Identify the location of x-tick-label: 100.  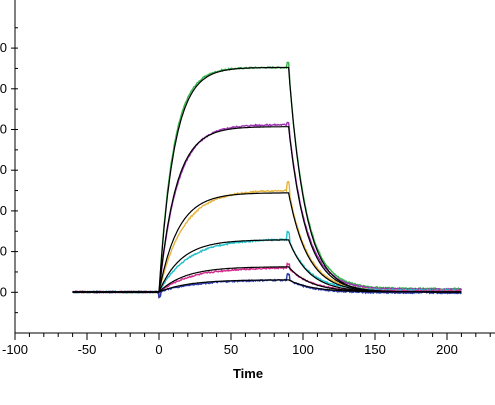
(303, 349).